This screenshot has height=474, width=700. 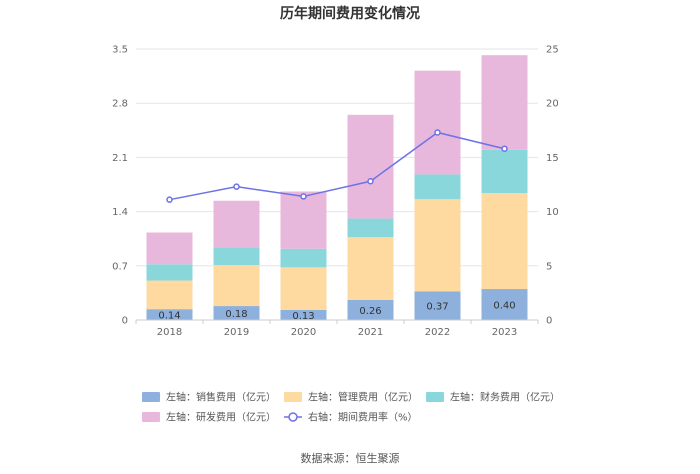 I want to click on bar-value-label: 0.13, so click(x=303, y=316).